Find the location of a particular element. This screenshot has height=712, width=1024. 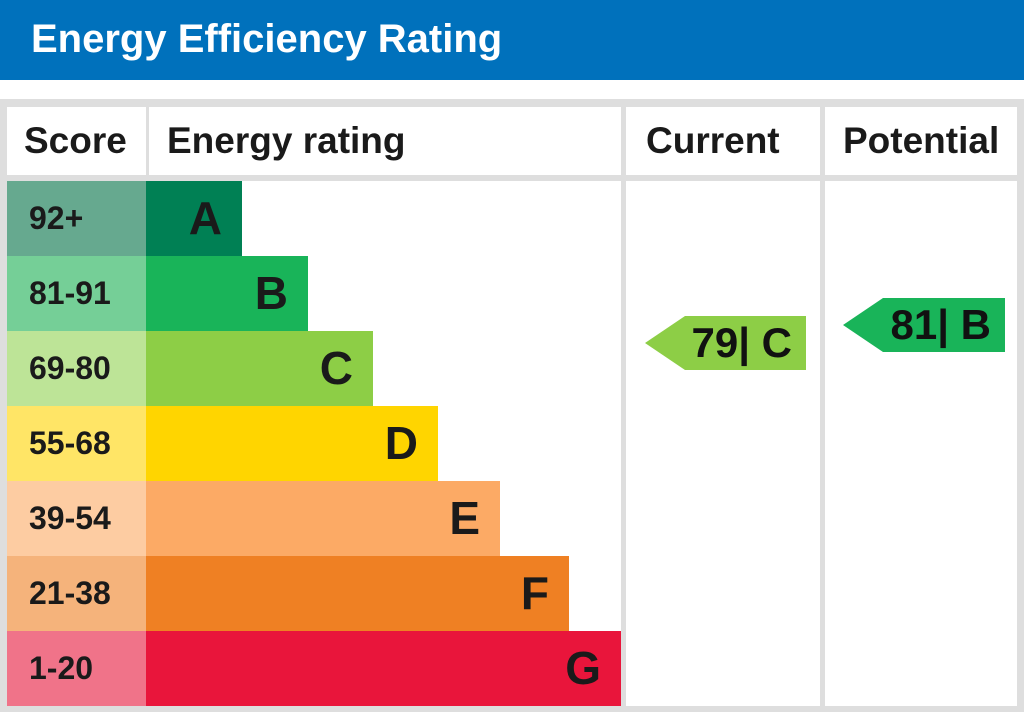

score-column-header: Score is located at coordinates (75, 140).